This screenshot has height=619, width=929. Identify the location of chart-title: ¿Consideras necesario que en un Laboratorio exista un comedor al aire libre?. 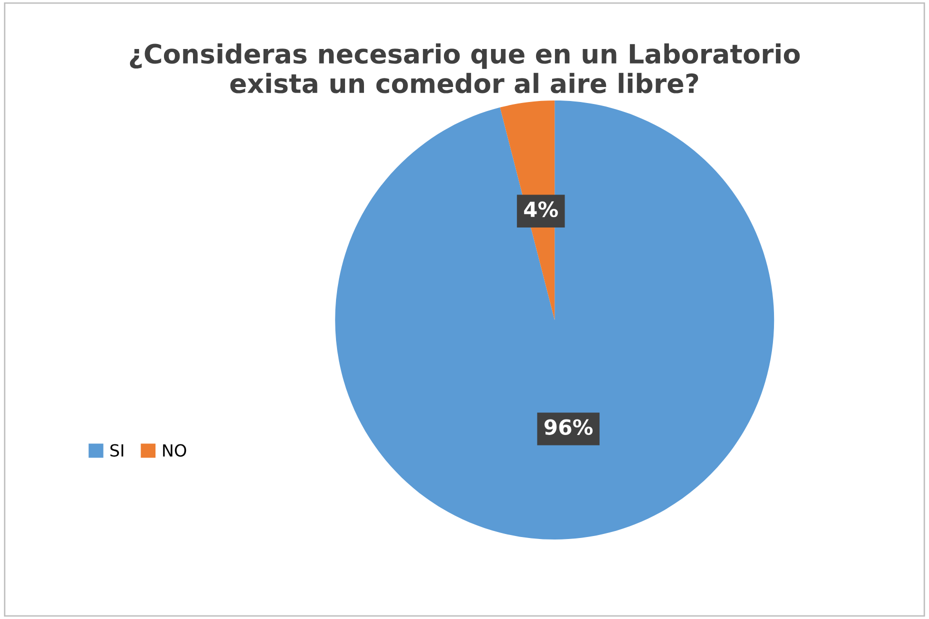
(465, 68).